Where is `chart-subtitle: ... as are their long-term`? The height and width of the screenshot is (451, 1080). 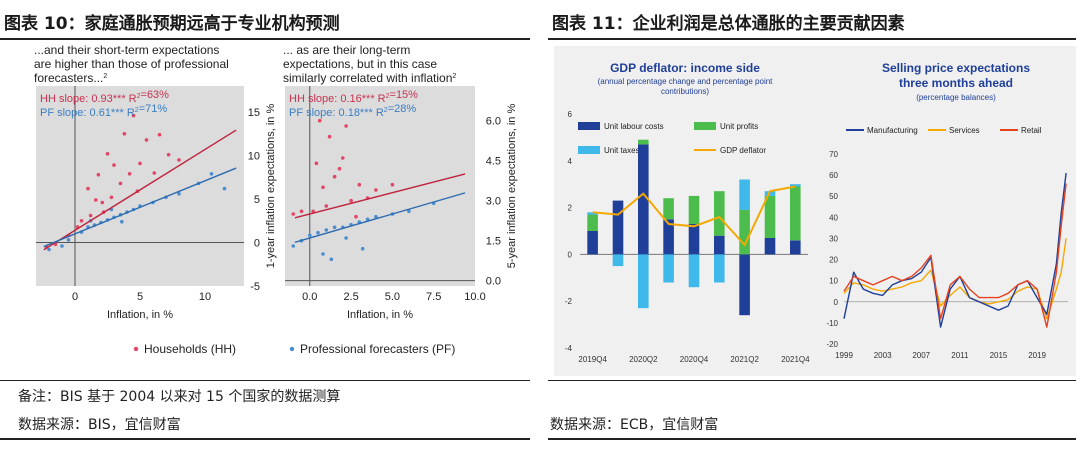 chart-subtitle: ... as are their long-term is located at coordinates (346, 50).